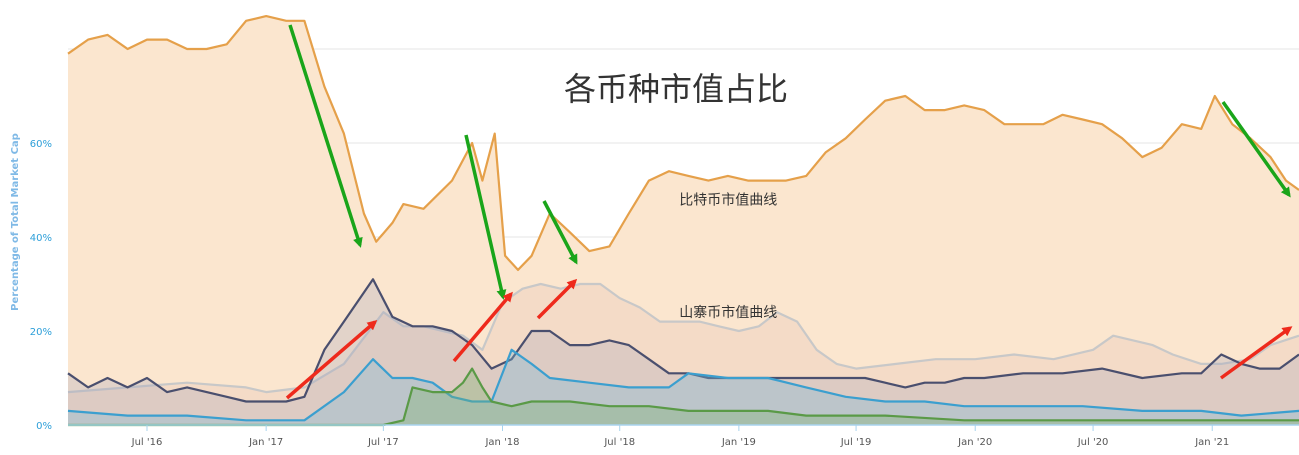  I want to click on y-tick-label: 20%, so click(41, 332).